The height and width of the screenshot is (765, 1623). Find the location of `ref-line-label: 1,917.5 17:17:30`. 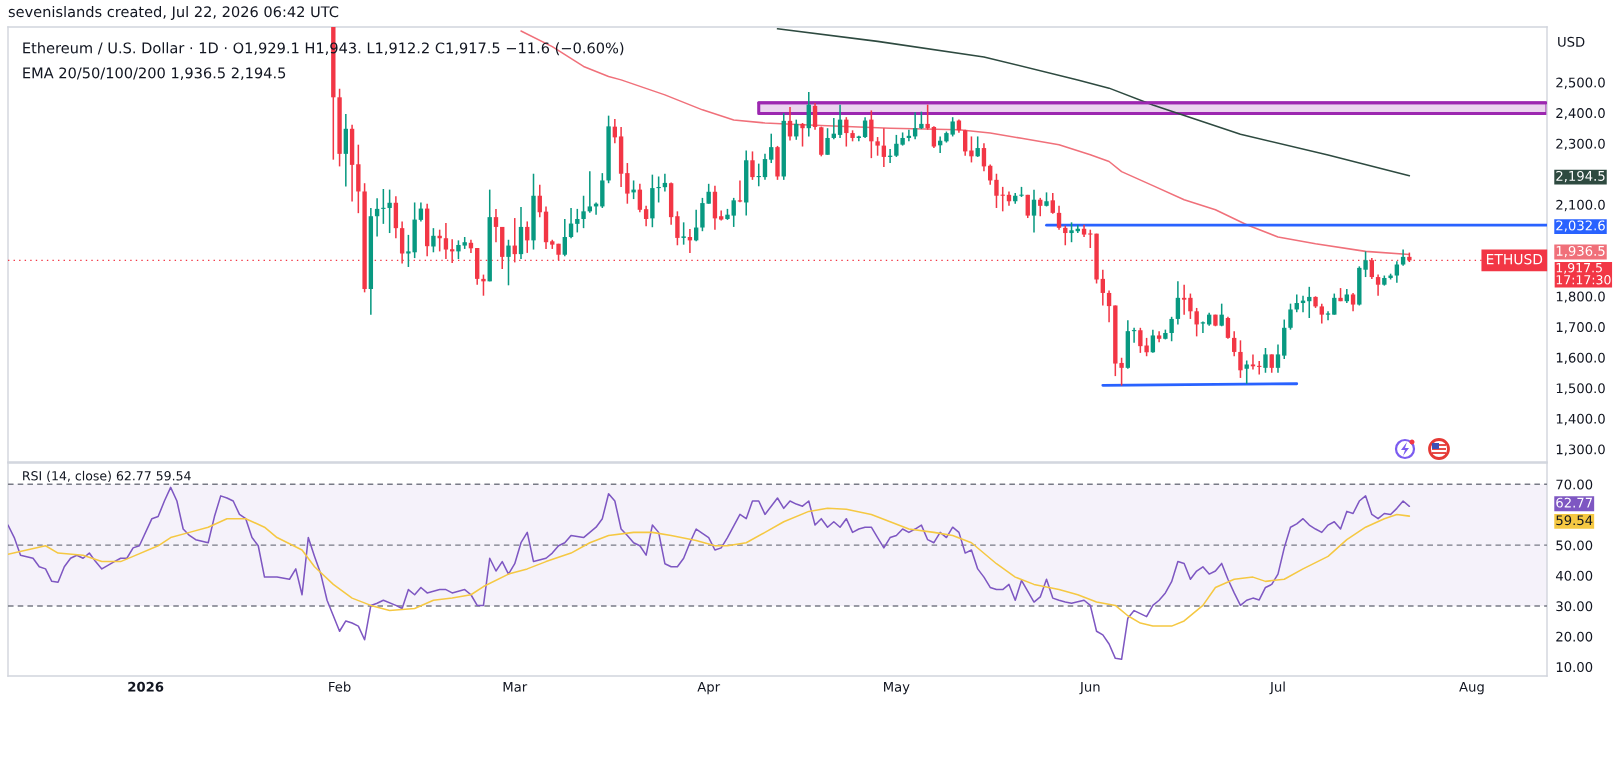

ref-line-label: 1,917.5 17:17:30 is located at coordinates (1583, 273).